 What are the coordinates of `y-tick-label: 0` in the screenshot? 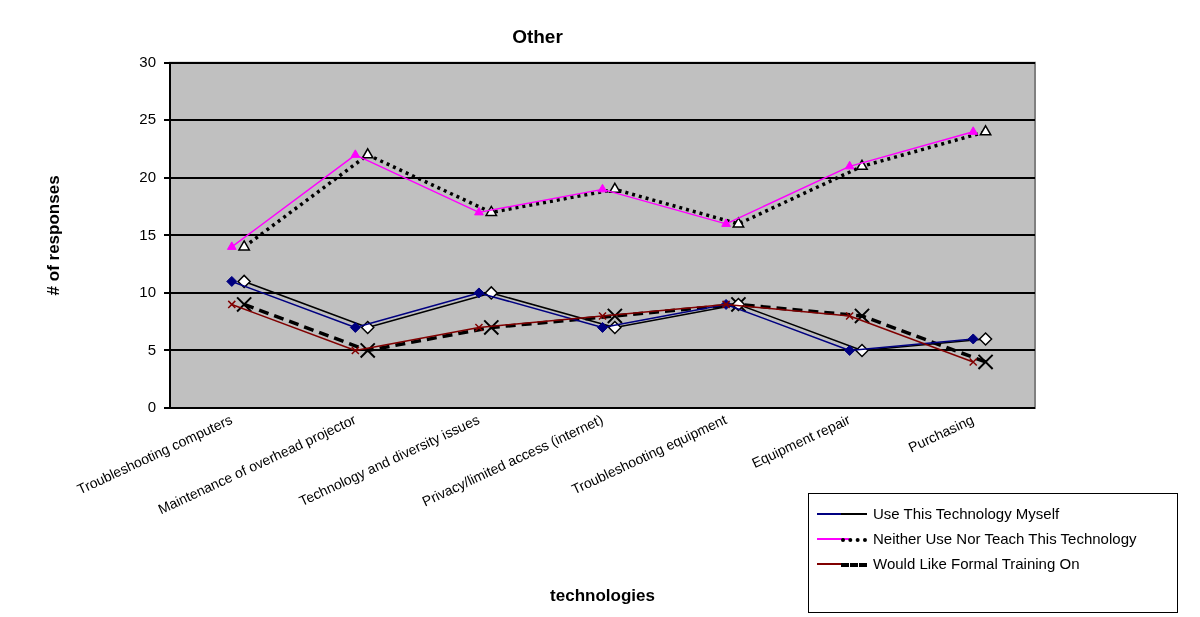 It's located at (151, 407).